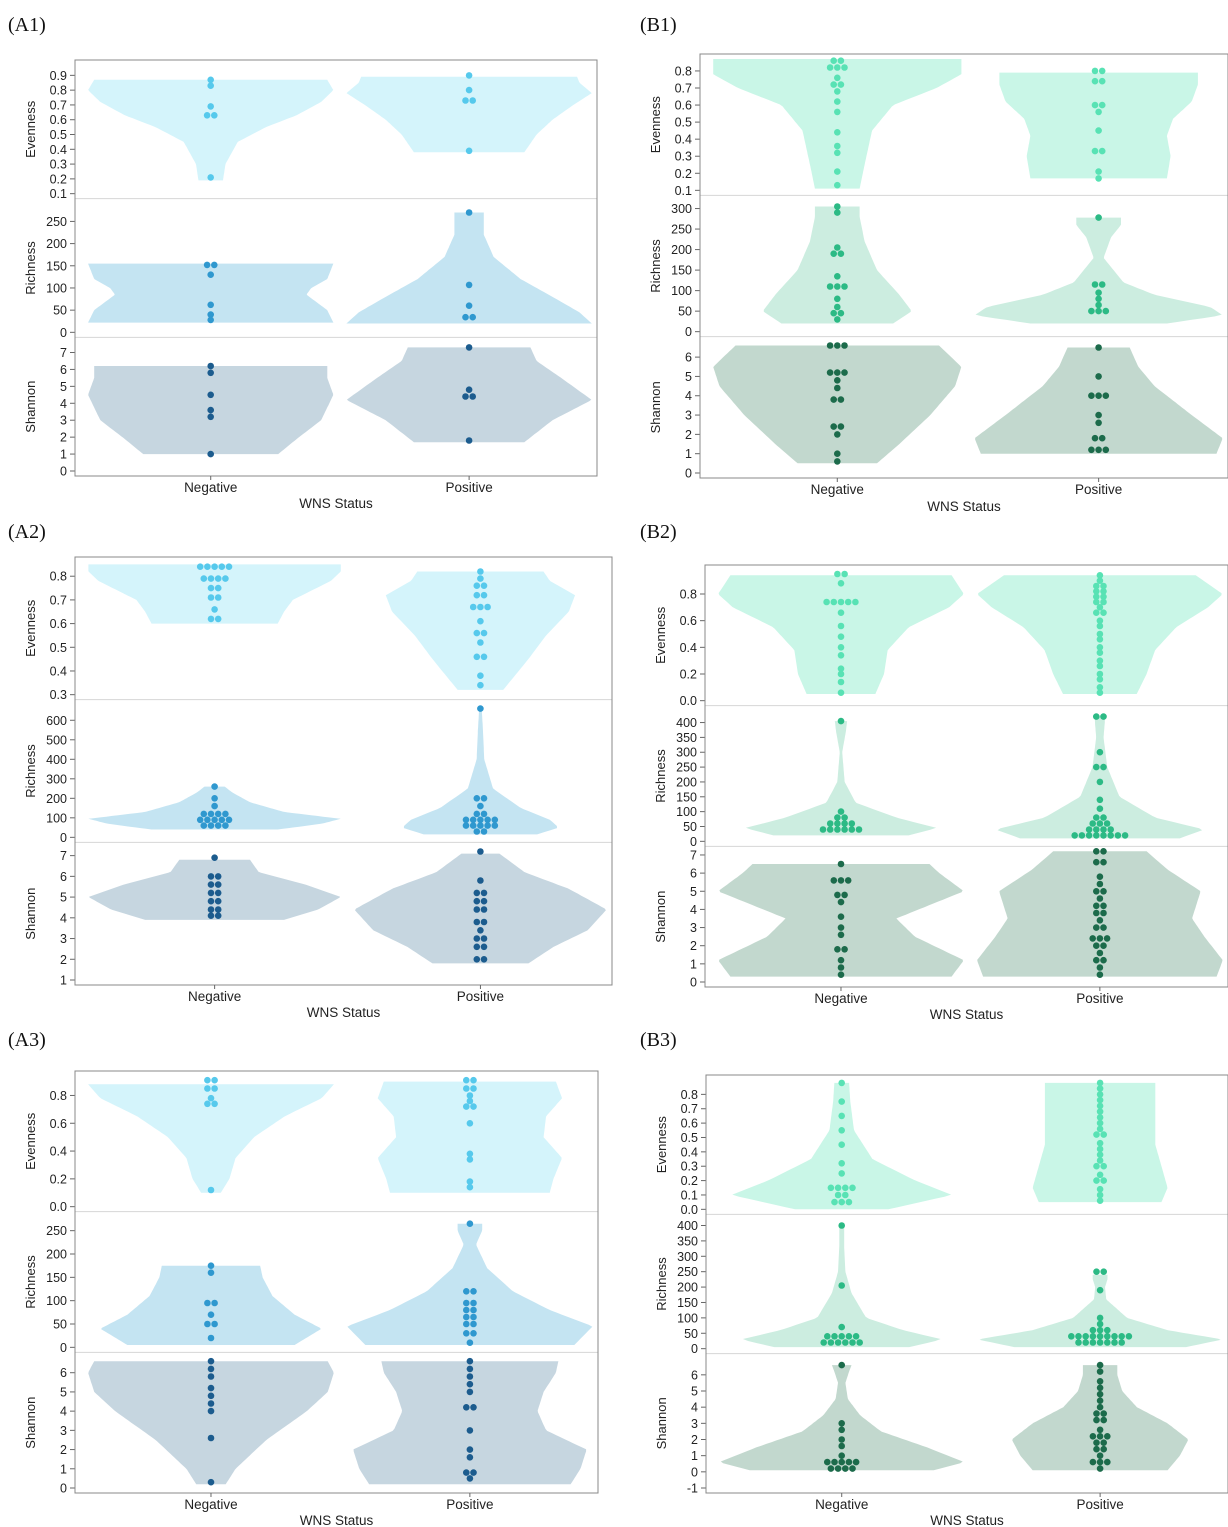  Describe the element at coordinates (941, 1424) in the screenshot. I see `facet-shannon: -1 0 1 2 3 4 5 6 Shannon` at that location.